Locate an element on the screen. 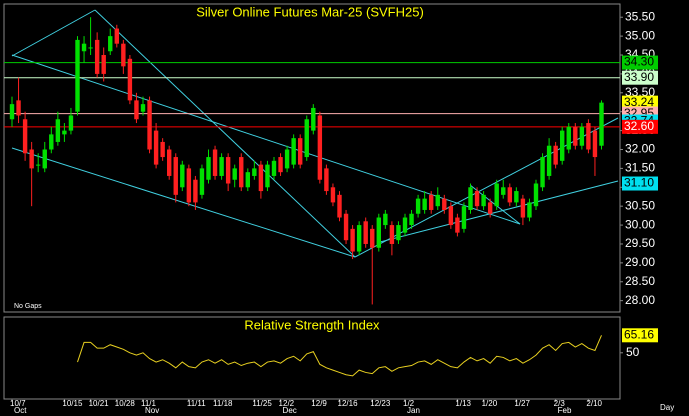 The height and width of the screenshot is (416, 689). y-tick-label: 29.00 is located at coordinates (640, 262).